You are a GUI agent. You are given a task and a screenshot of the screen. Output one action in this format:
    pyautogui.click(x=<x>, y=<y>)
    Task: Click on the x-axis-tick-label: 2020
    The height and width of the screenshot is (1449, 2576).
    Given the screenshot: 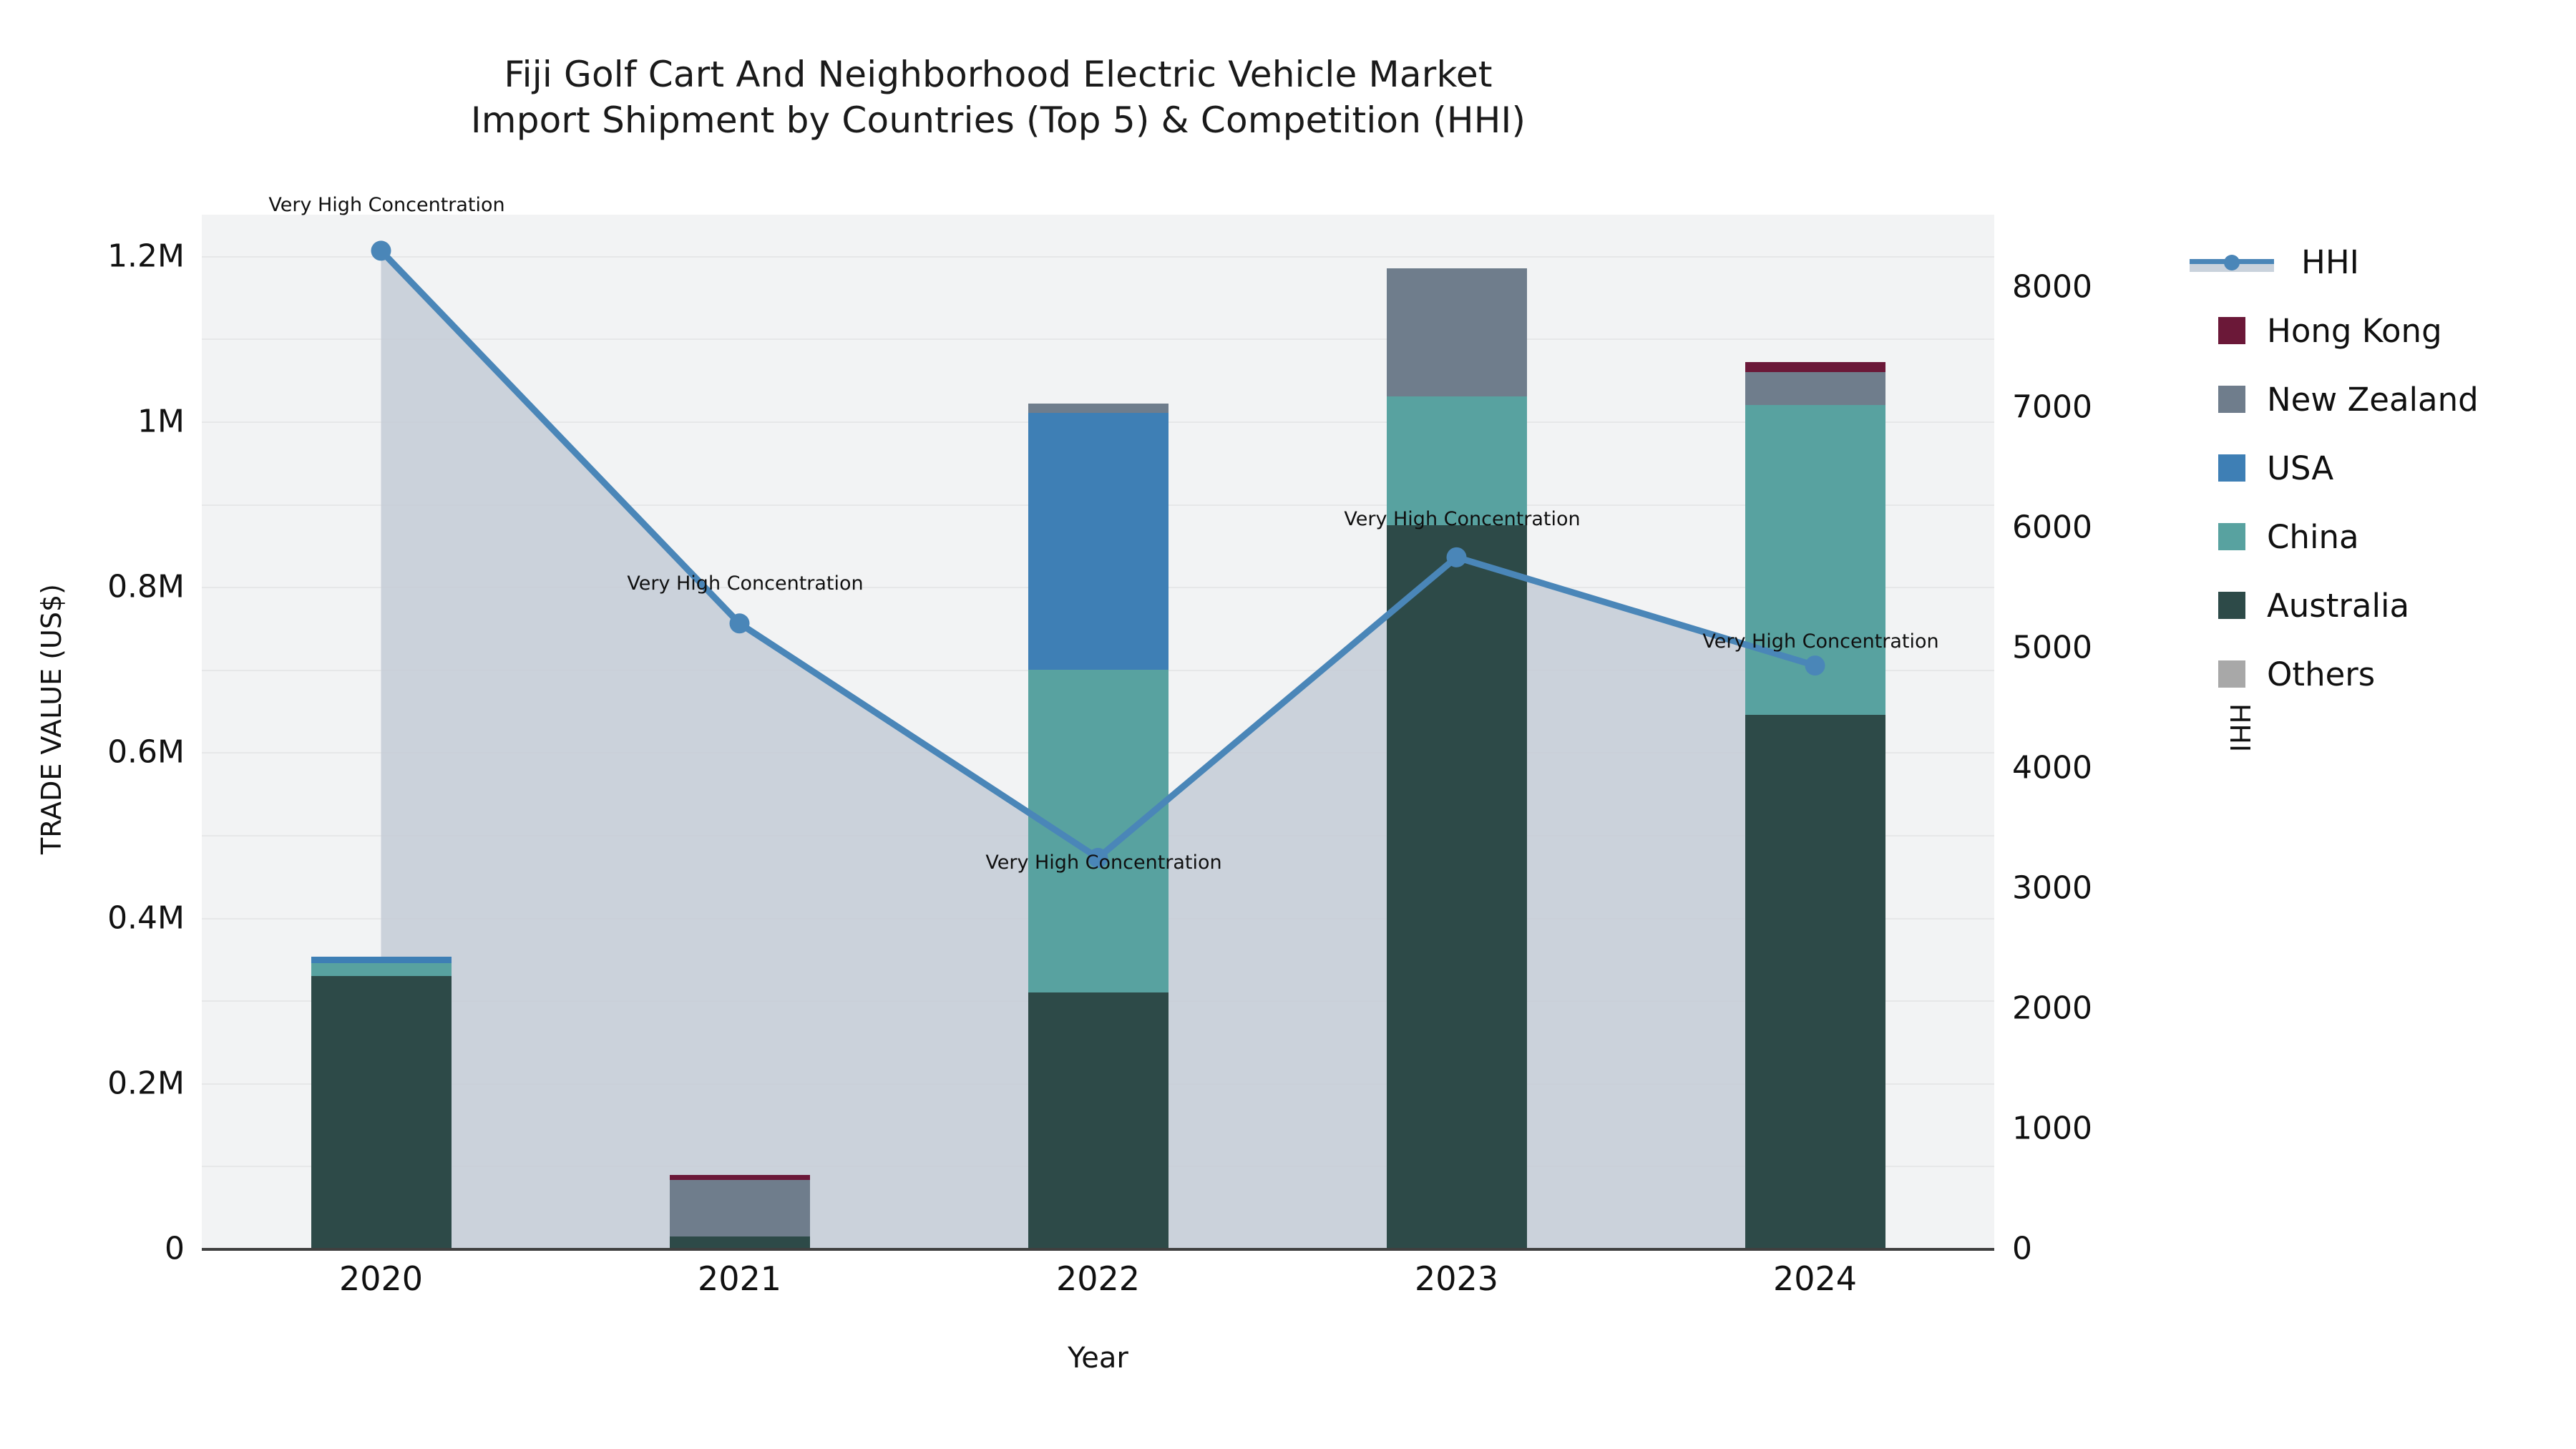 What is the action you would take?
    pyautogui.click(x=381, y=1278)
    